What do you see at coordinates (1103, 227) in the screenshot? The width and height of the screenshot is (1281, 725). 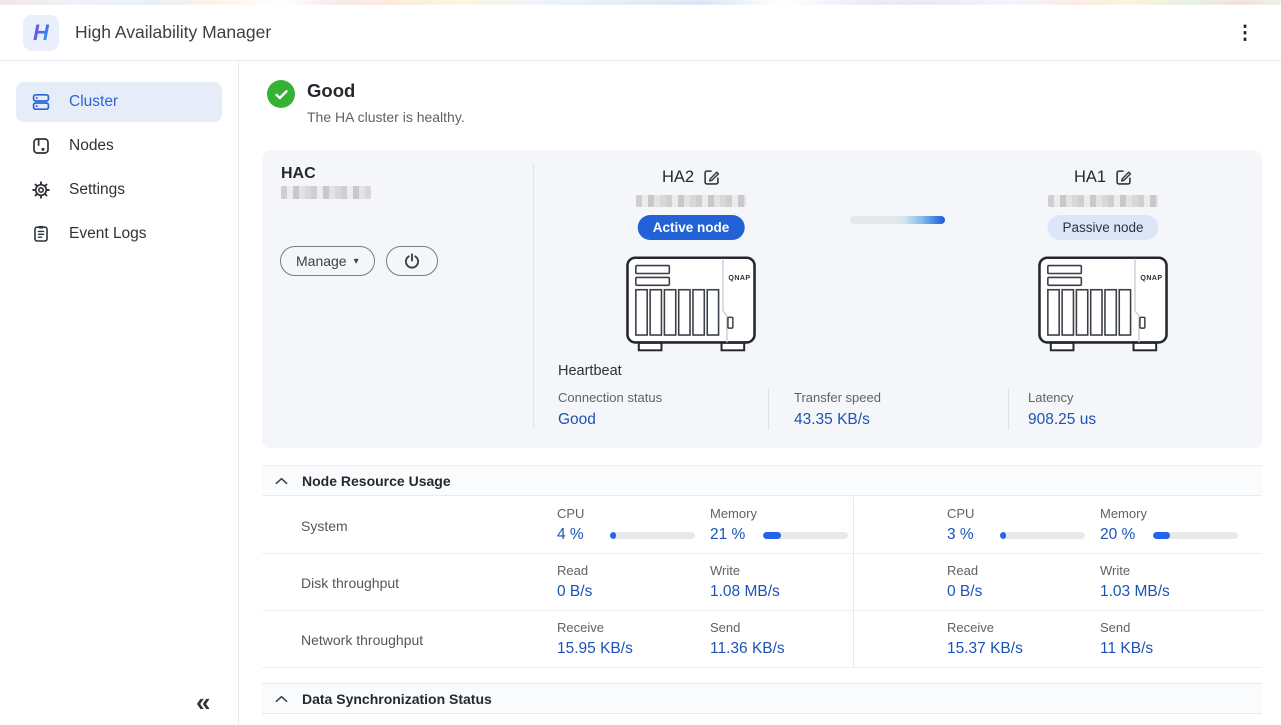 I see `passive-node-badge: Passive node` at bounding box center [1103, 227].